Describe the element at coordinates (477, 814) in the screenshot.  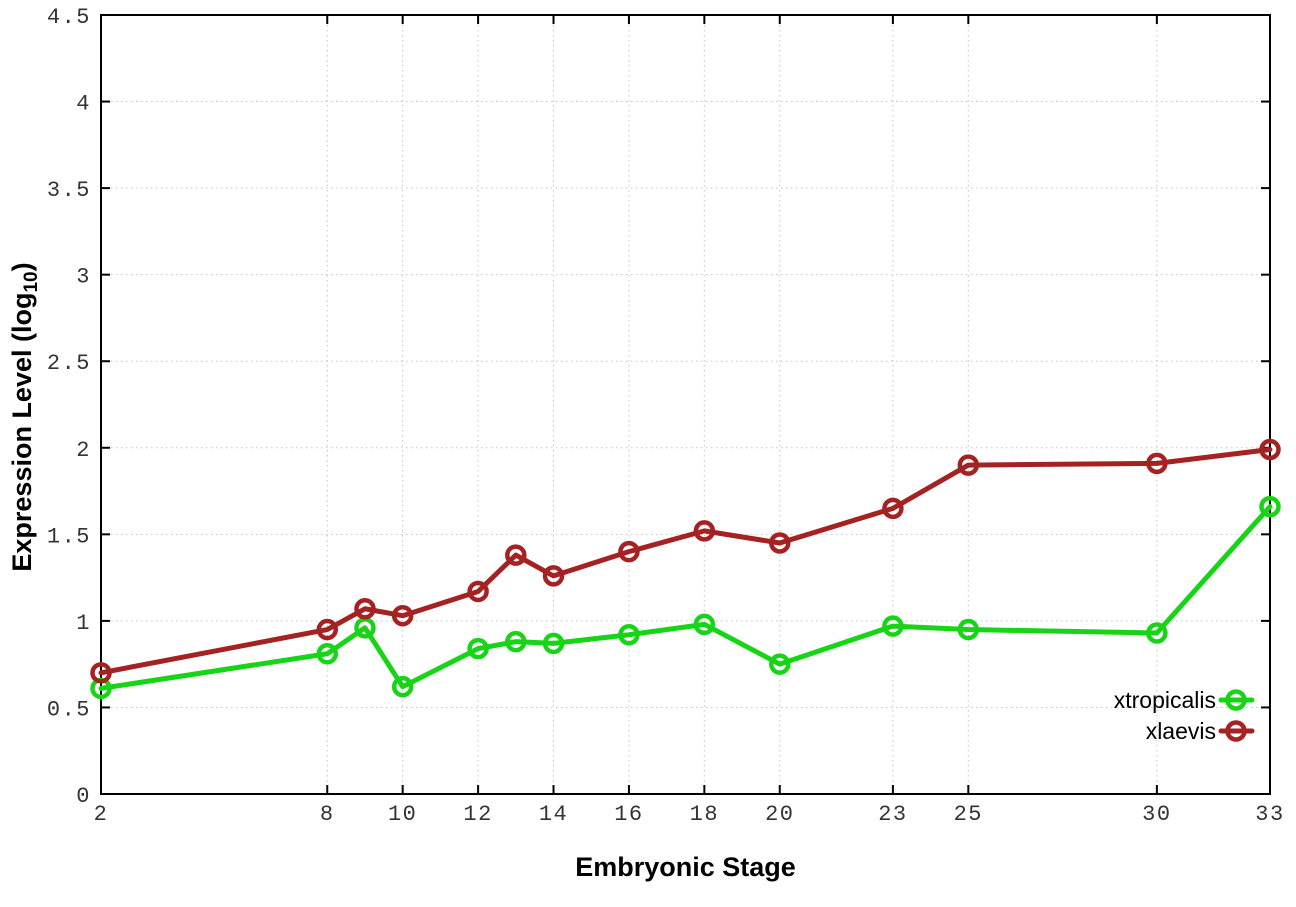
I see `x-tick-label: 12` at that location.